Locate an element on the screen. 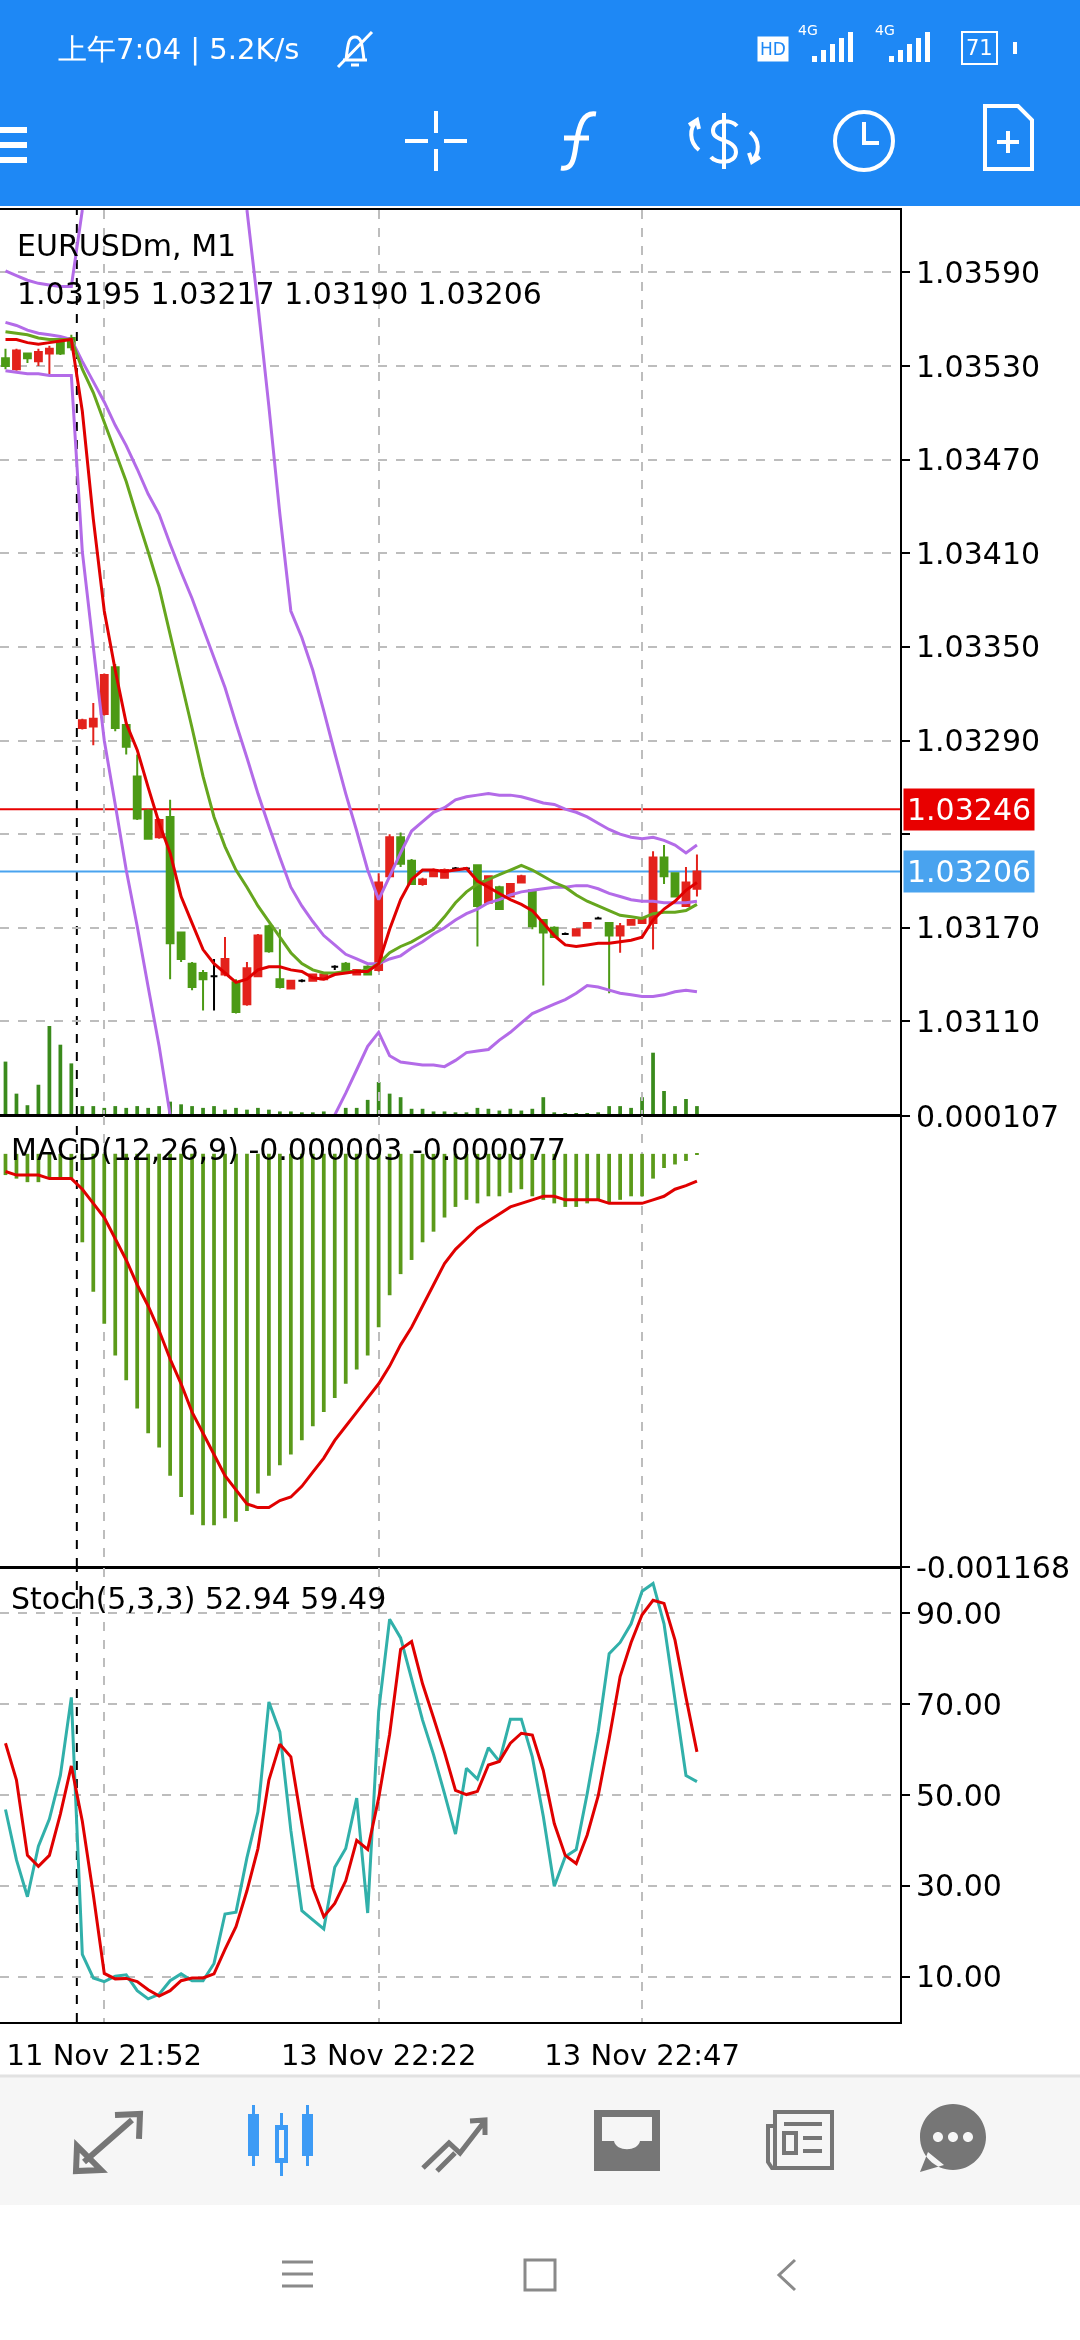  y-tick-label: 30.00 is located at coordinates (959, 1886).